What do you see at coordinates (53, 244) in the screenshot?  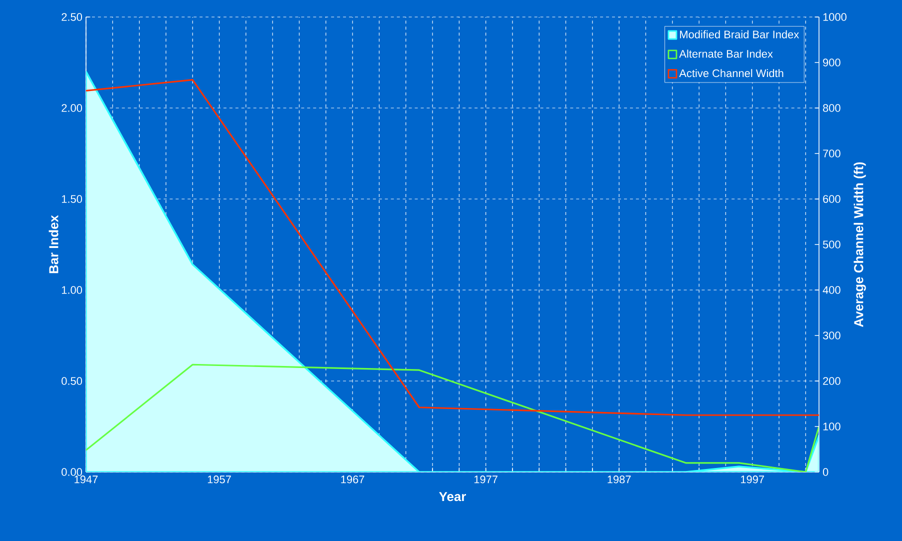 I see `y-axis-title: Bar Index` at bounding box center [53, 244].